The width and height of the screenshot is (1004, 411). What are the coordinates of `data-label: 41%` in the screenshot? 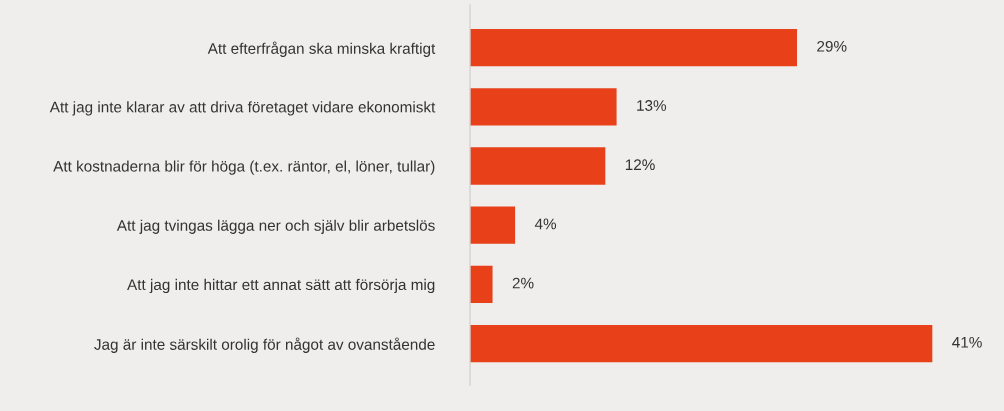 It's located at (967, 342).